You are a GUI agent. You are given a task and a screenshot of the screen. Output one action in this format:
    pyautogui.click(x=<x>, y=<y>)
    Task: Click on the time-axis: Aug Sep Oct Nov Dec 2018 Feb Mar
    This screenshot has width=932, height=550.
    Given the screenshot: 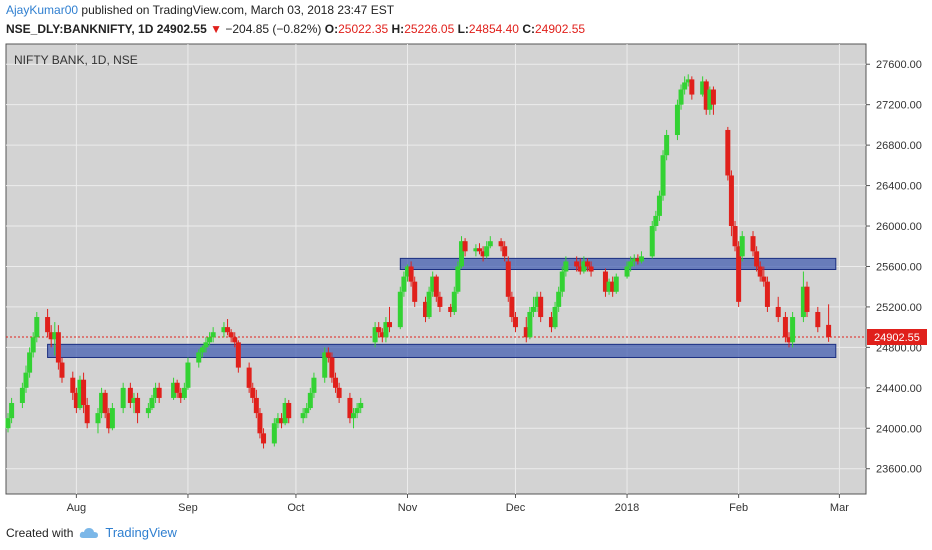 What is the action you would take?
    pyautogui.click(x=458, y=504)
    